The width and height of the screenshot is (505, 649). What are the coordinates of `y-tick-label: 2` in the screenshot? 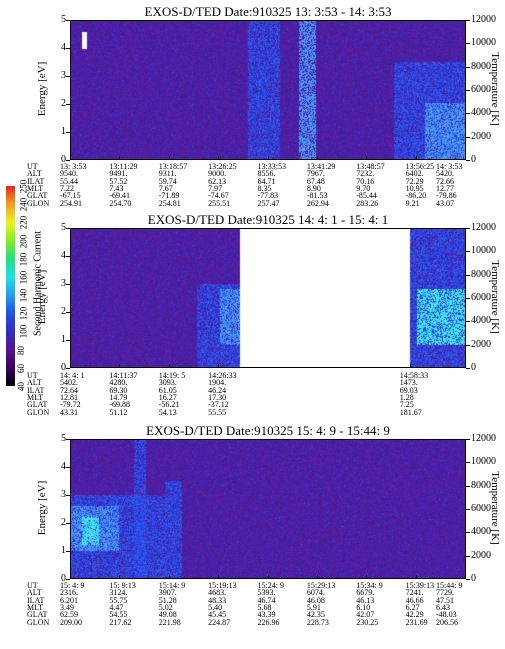 It's located at (63, 522).